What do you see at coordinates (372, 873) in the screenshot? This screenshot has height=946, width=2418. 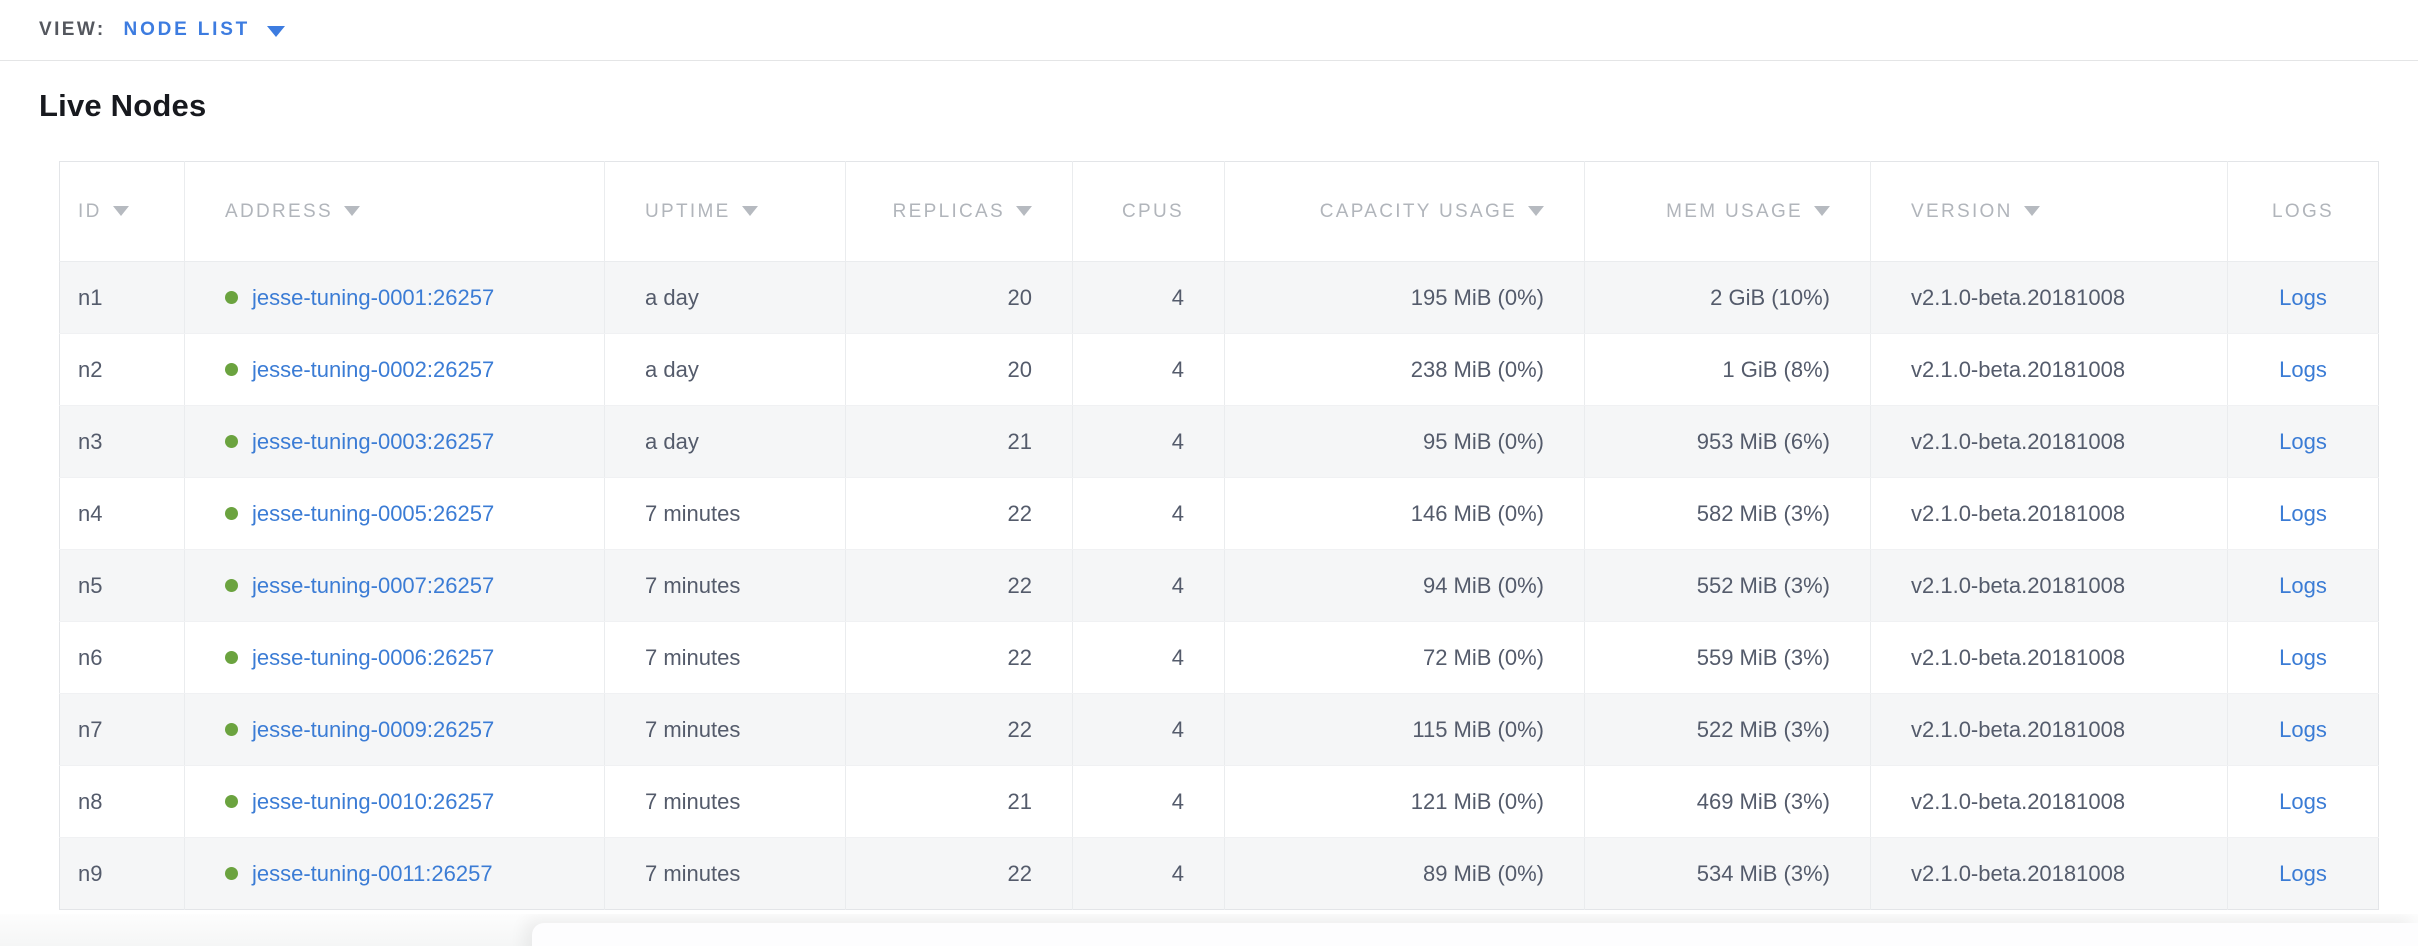 I see `address-link: jesse-tuning-0011:26257` at bounding box center [372, 873].